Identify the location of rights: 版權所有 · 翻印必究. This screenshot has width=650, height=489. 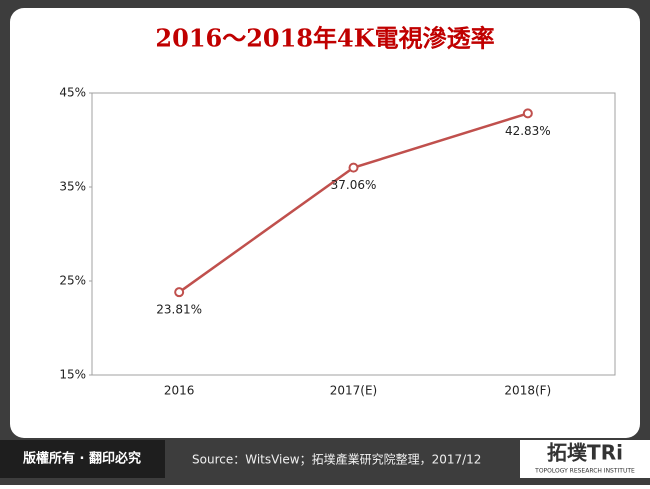
(82, 459).